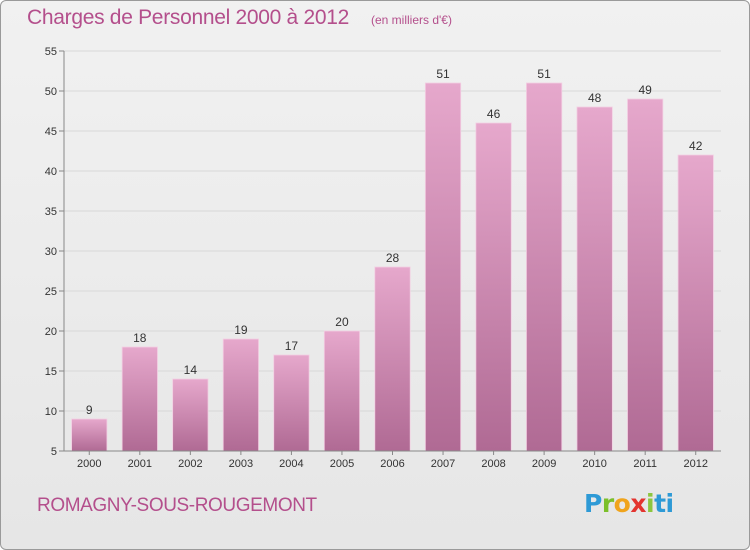  Describe the element at coordinates (191, 370) in the screenshot. I see `data-label: 14` at that location.